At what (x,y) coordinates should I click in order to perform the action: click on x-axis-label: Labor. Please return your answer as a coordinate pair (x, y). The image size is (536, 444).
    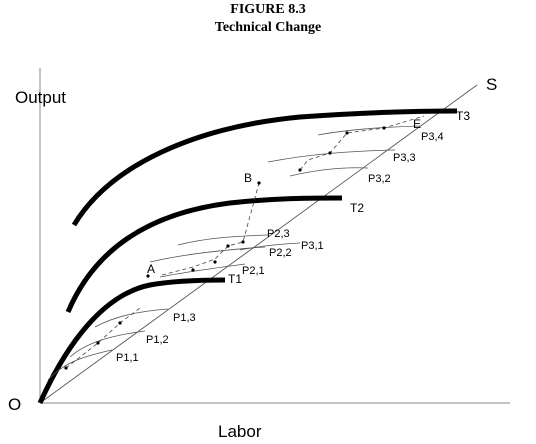
    Looking at the image, I should click on (240, 431).